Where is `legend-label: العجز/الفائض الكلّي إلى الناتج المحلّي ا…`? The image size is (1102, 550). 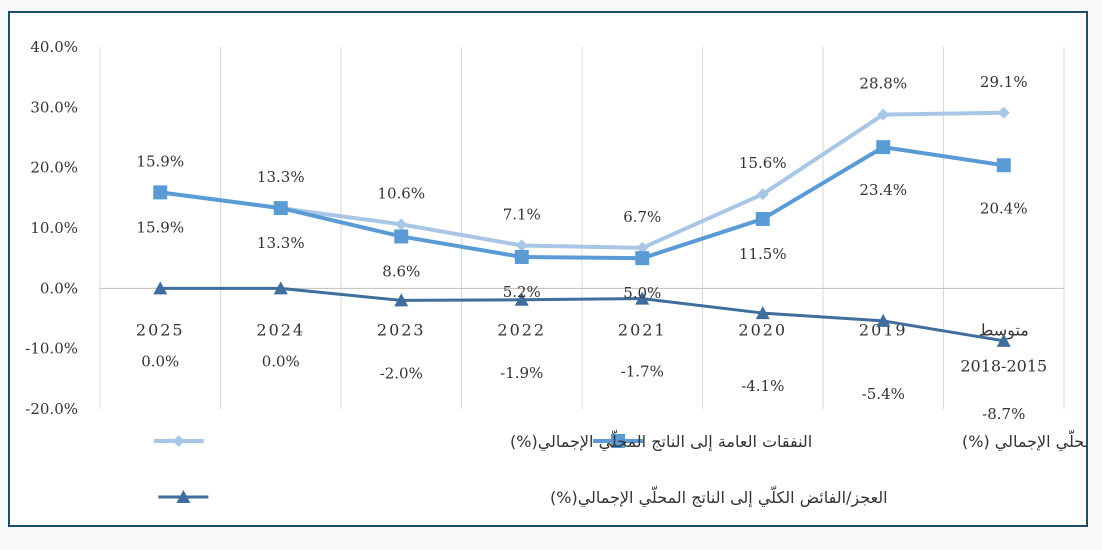
legend-label: العجز/الفائض الكلّي إلى الناتج المحلّي ا… is located at coordinates (719, 496).